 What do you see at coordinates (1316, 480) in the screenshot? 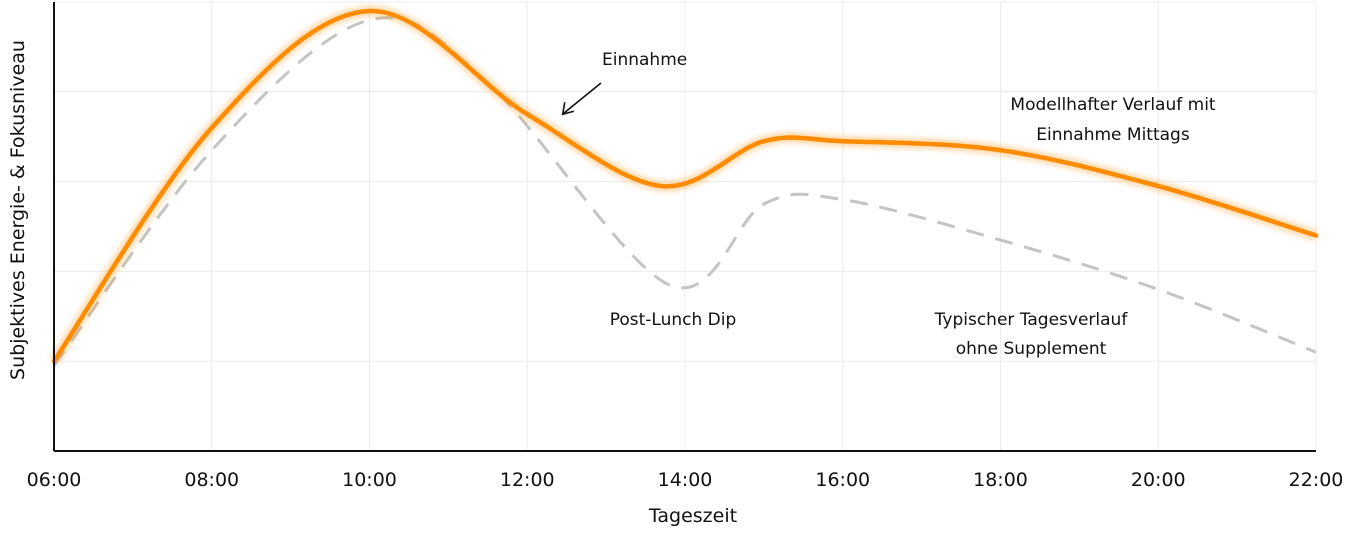
I see `x-tick-label: 22:00` at bounding box center [1316, 480].